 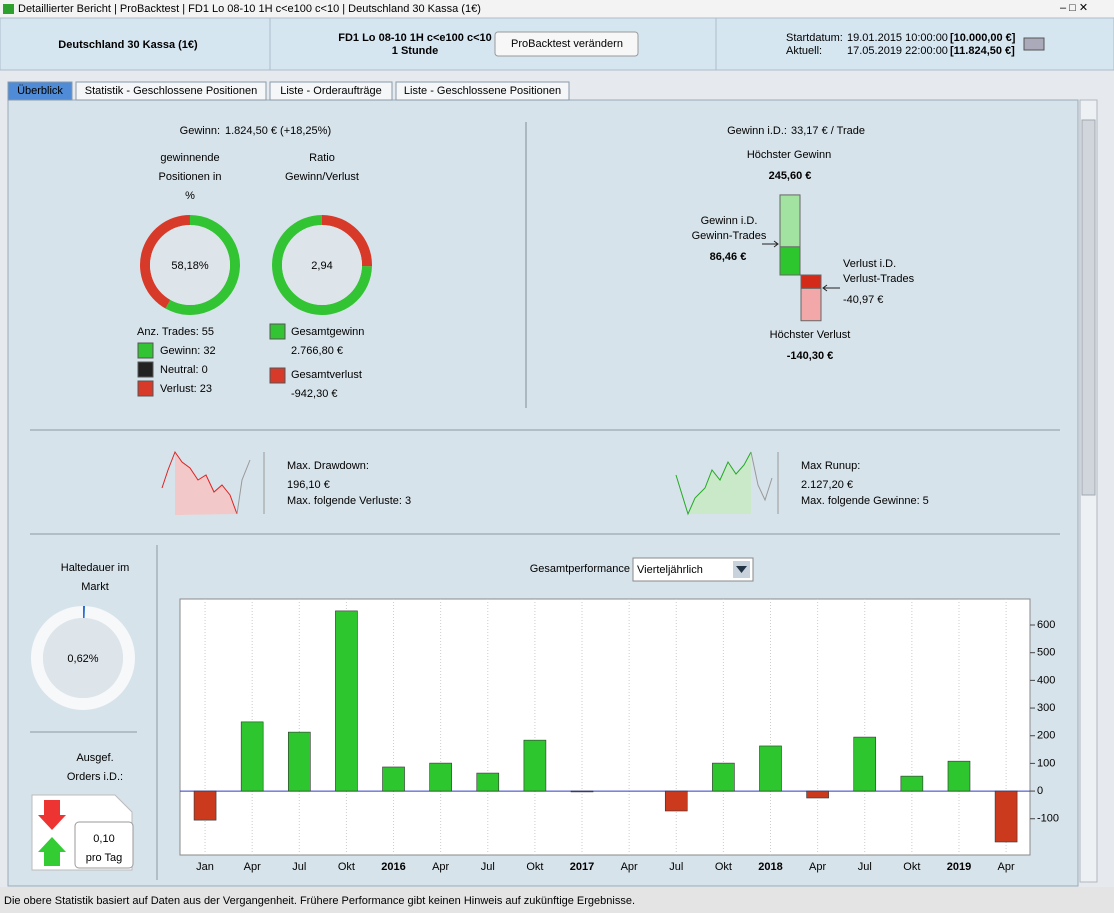 What do you see at coordinates (328, 466) in the screenshot?
I see `drawdown-label: Max. Drawdown:` at bounding box center [328, 466].